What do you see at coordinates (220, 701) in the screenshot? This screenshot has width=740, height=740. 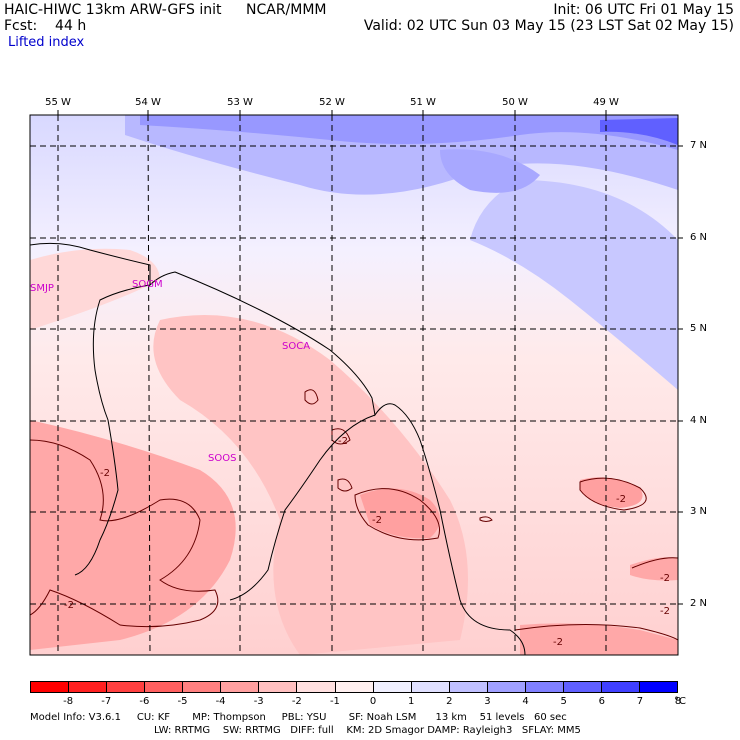 I see `colorbar-tick-label: -4` at bounding box center [220, 701].